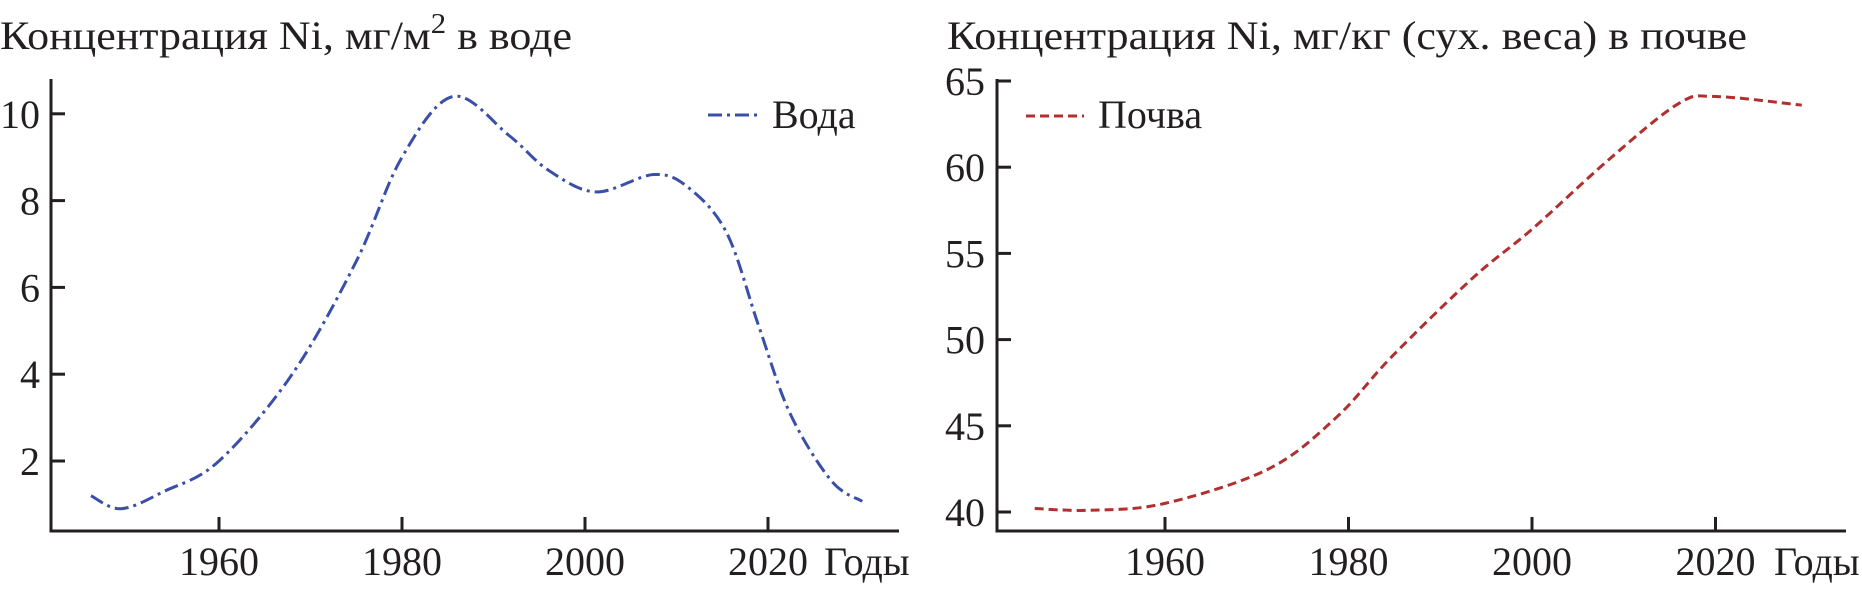 The height and width of the screenshot is (589, 1862). What do you see at coordinates (965, 81) in the screenshot?
I see `y-tick-label: 65` at bounding box center [965, 81].